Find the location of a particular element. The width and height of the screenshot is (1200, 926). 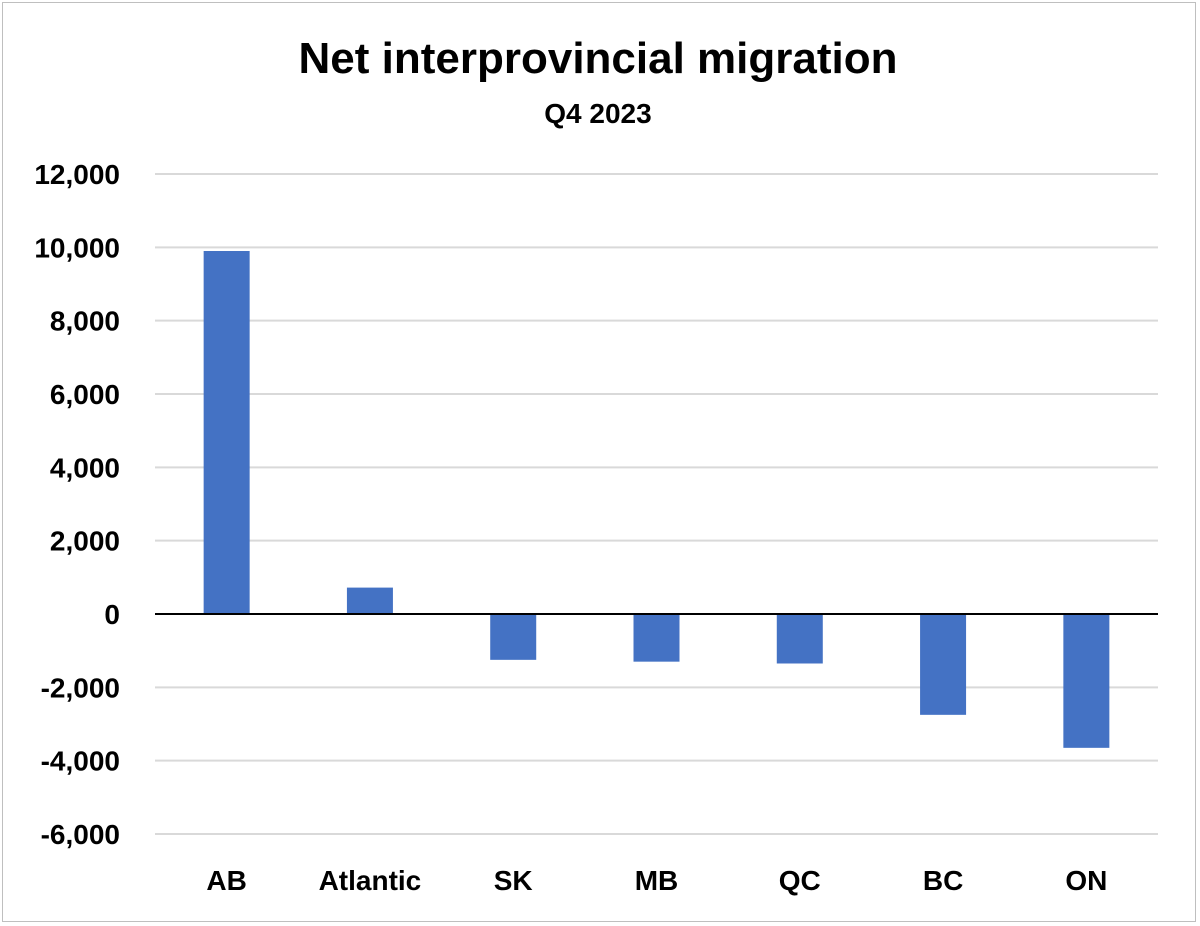

y-tick-label: -4,000 is located at coordinates (80, 761).